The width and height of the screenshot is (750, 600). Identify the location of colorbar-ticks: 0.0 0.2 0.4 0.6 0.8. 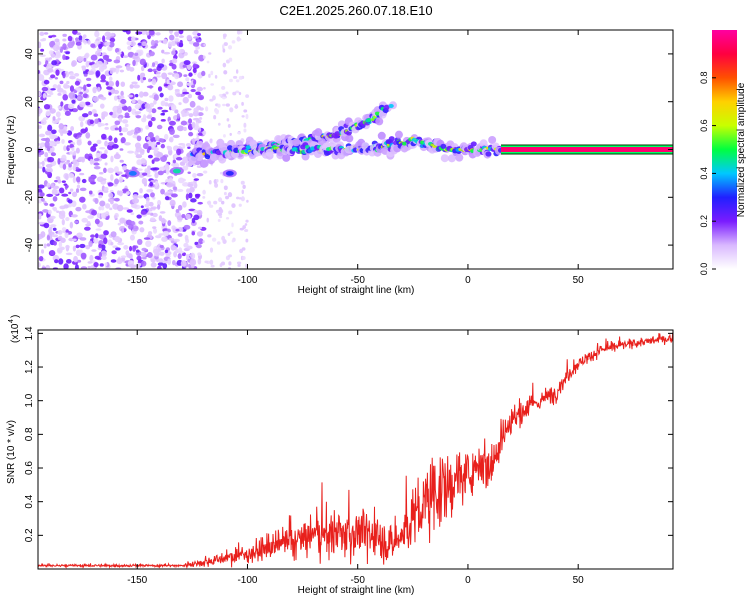
(707, 173).